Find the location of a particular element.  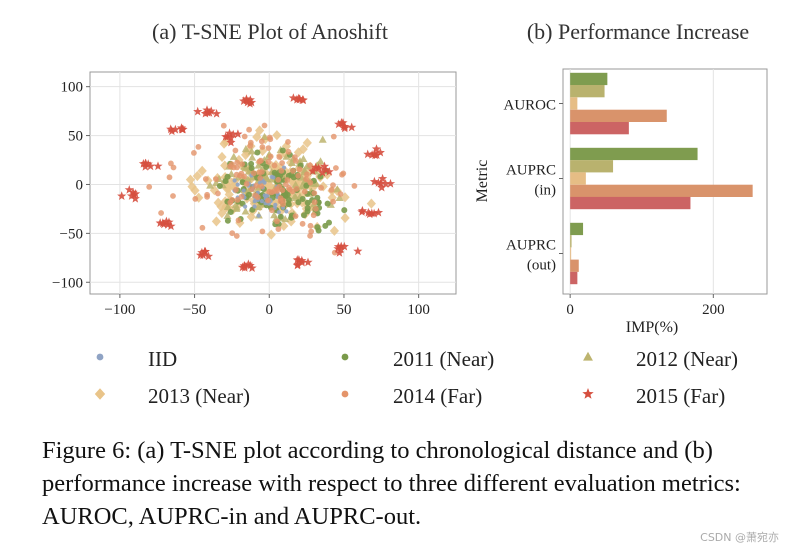

tsne-xtick-label: 100 is located at coordinates (418, 310).